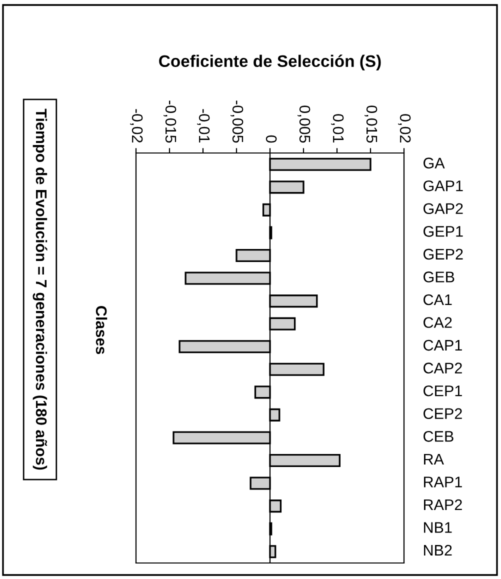 Image resolution: width=501 pixels, height=579 pixels. What do you see at coordinates (443, 390) in the screenshot?
I see `y-tick-label: CEP1` at bounding box center [443, 390].